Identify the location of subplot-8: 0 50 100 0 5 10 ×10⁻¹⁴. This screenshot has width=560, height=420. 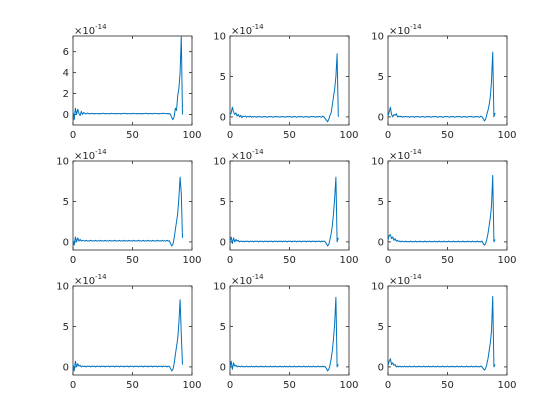
(285, 332).